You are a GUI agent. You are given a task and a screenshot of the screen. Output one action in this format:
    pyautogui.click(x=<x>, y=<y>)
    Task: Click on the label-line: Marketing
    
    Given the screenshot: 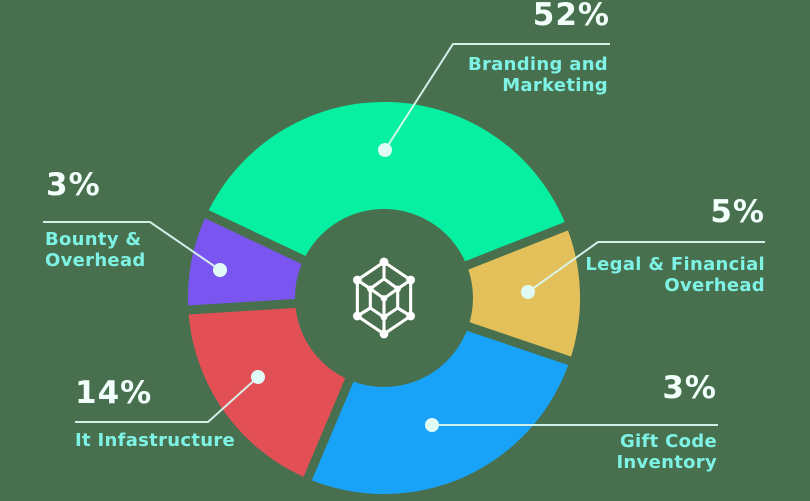 What is the action you would take?
    pyautogui.click(x=555, y=85)
    